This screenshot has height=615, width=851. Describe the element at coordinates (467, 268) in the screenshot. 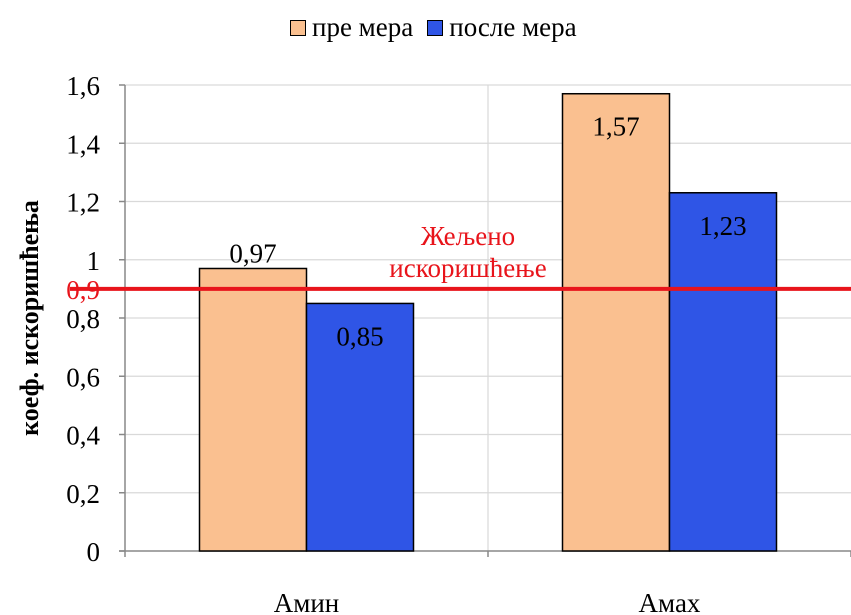

I see `reference-label-line2: искоришћење` at that location.